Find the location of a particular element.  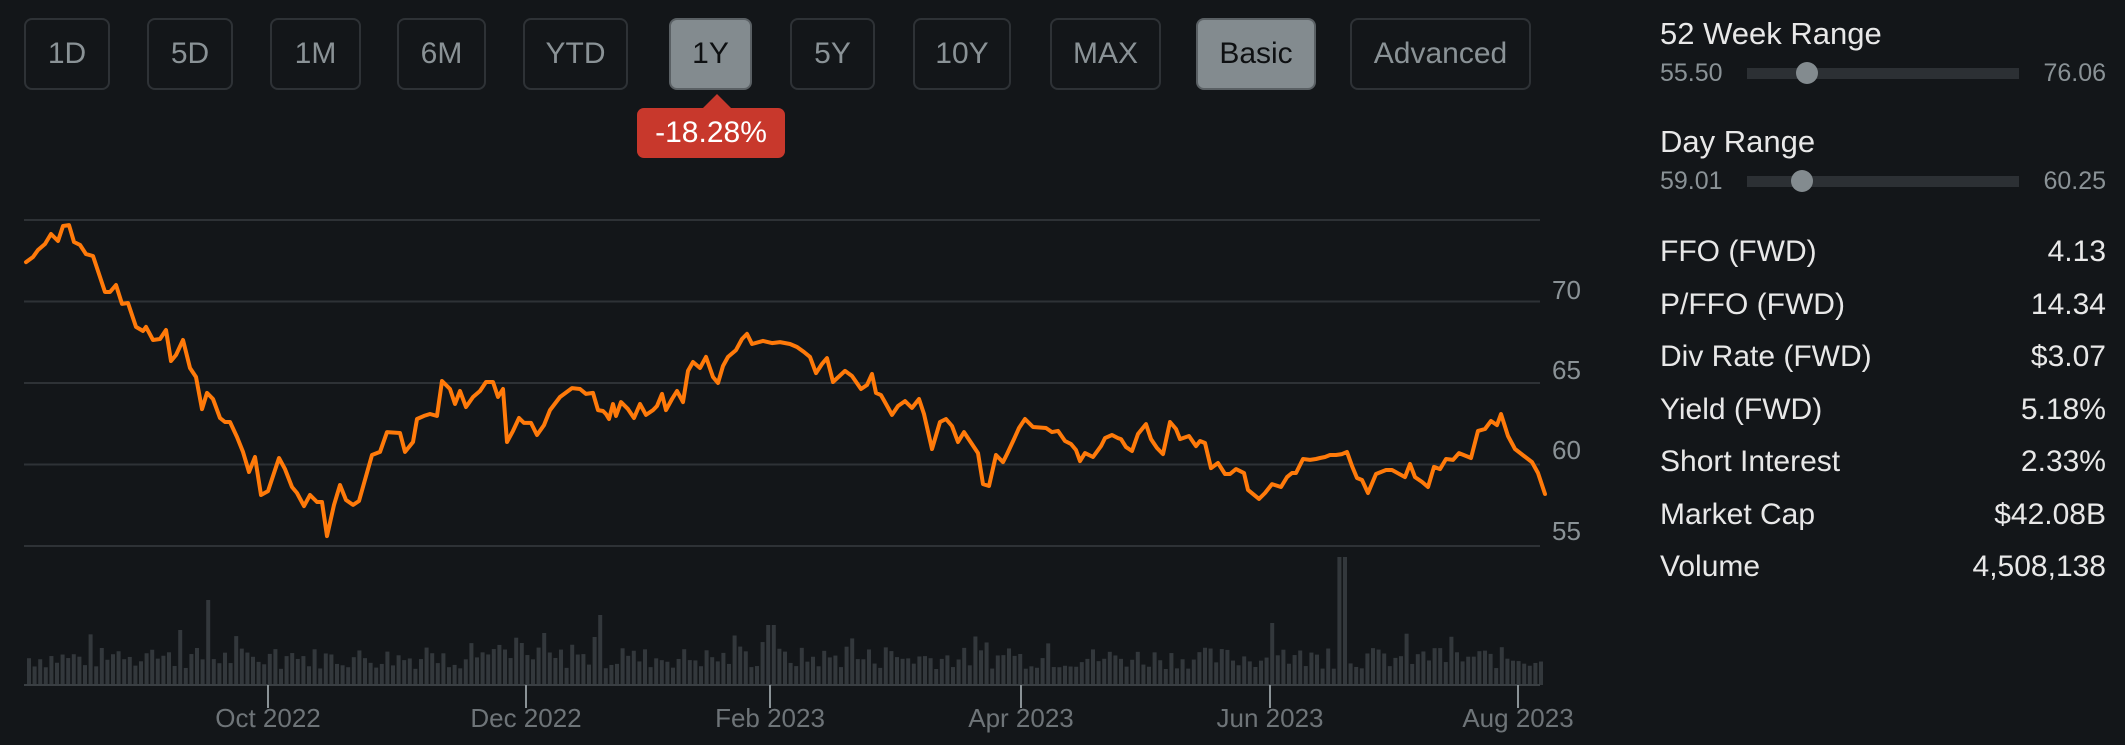

week52-marker is located at coordinates (1806, 73).